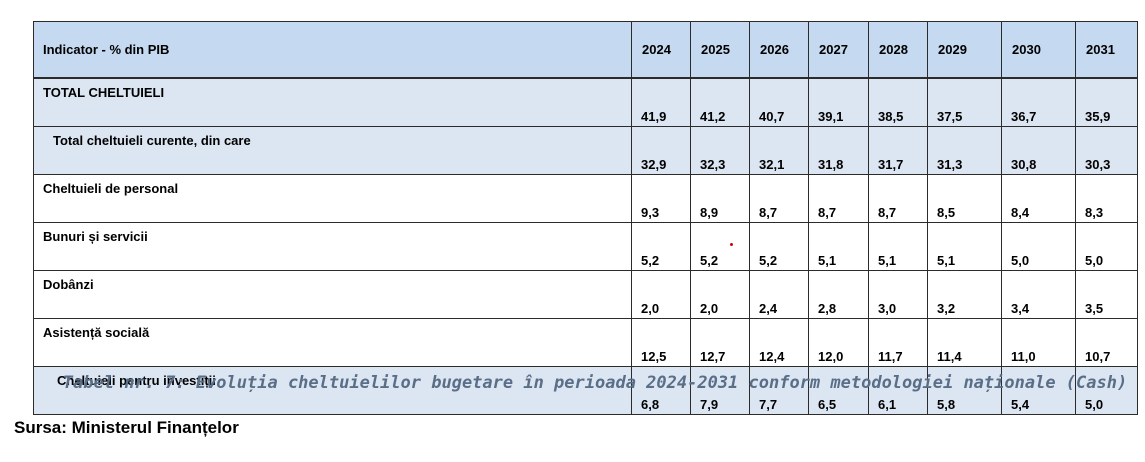  What do you see at coordinates (661, 50) in the screenshot?
I see `year-header: 2024` at bounding box center [661, 50].